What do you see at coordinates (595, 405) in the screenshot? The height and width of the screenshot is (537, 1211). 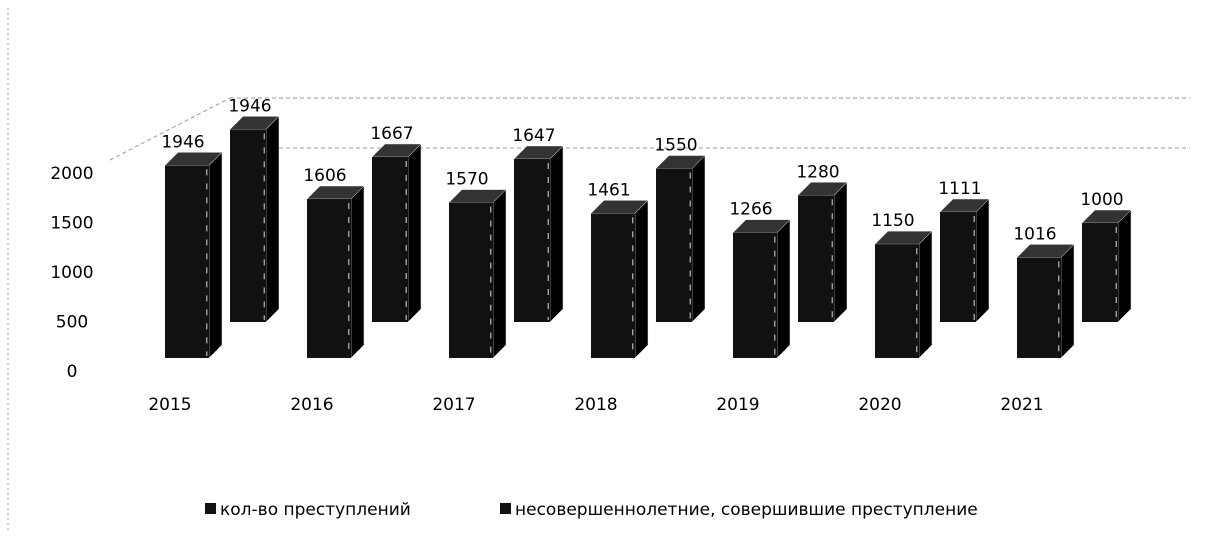 I see `x-tick-label: 2018` at bounding box center [595, 405].